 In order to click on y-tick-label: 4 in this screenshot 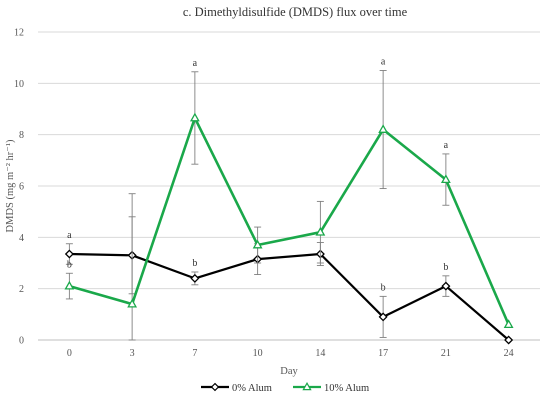, I will do `click(21, 238)`.